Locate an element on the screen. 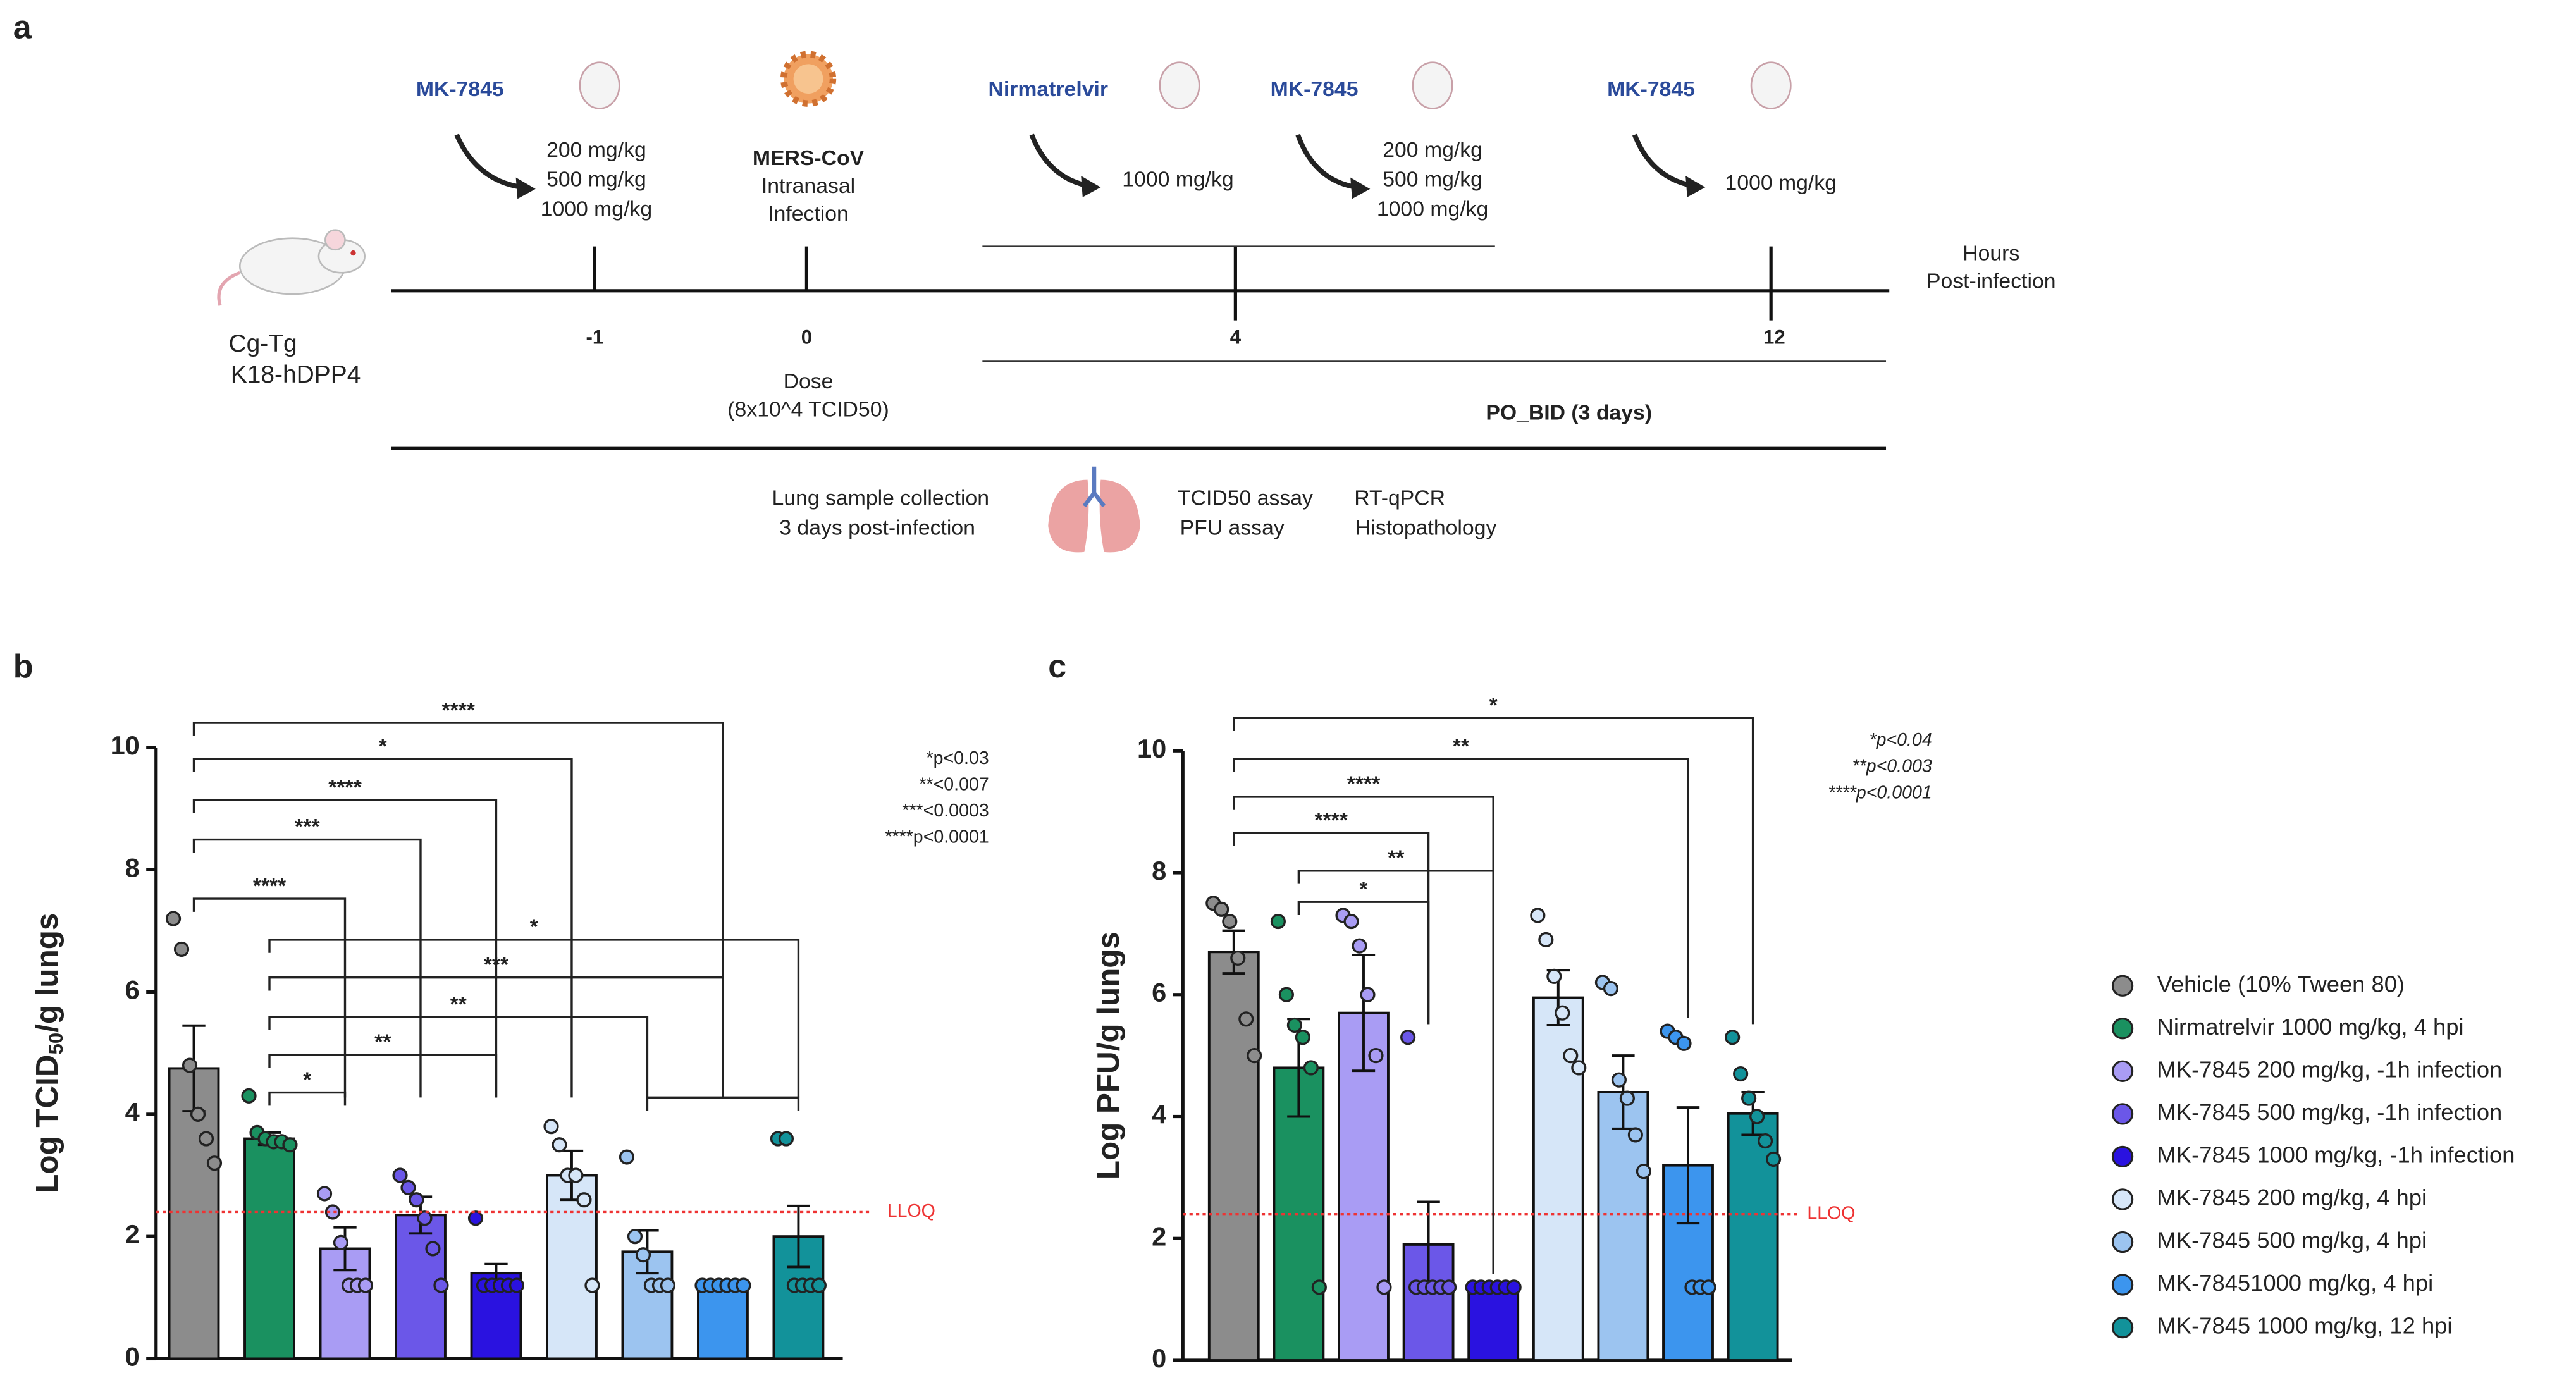 The width and height of the screenshot is (2576, 1385). legend-label: MK-7845 500 mg/kg, 4 hpi is located at coordinates (2292, 1241).